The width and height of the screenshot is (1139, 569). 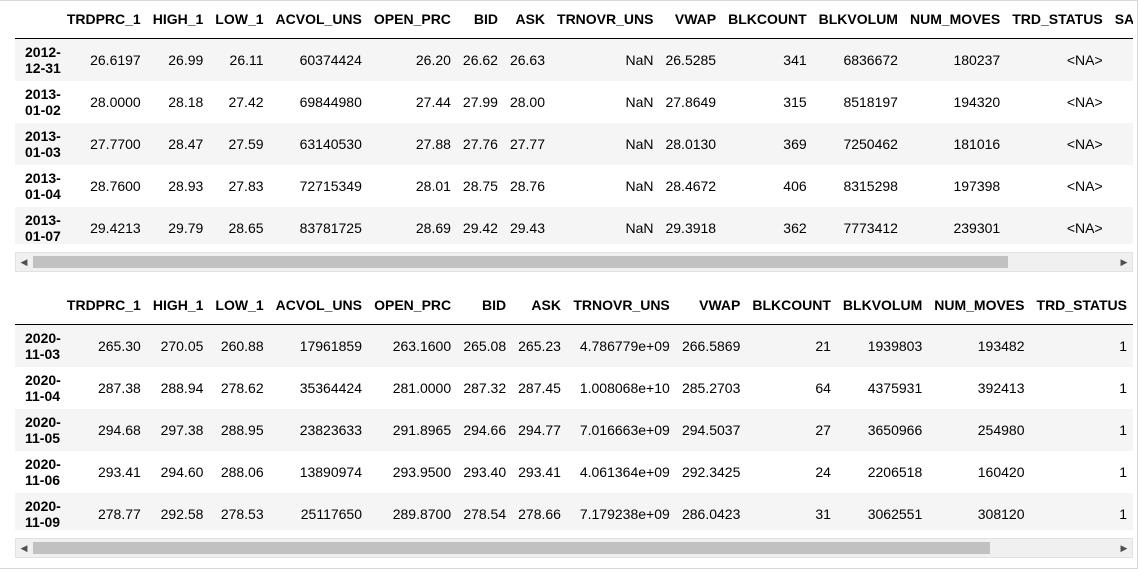 I want to click on row-index-label: 2020- 11-04, so click(x=43, y=387).